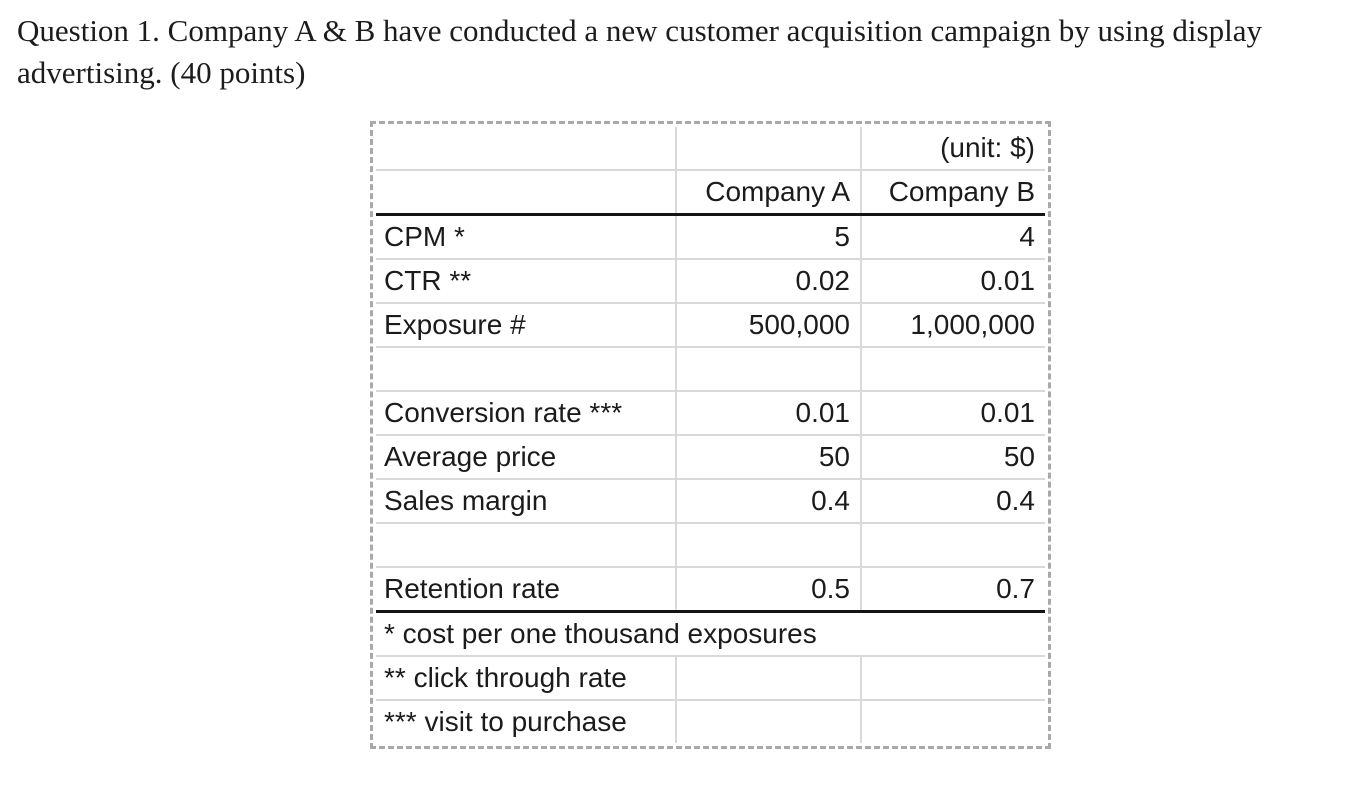 The width and height of the screenshot is (1352, 786). What do you see at coordinates (768, 501) in the screenshot?
I see `value-company-a: 0.4` at bounding box center [768, 501].